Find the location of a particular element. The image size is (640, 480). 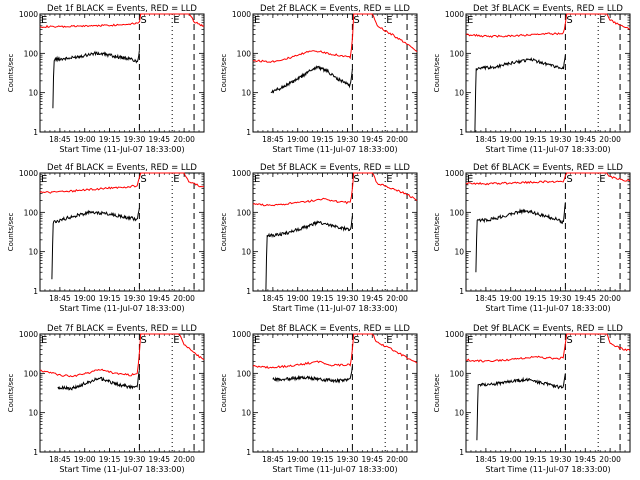

panel-title: Det 8f BLACK = Events, RED = LLD is located at coordinates (335, 329).